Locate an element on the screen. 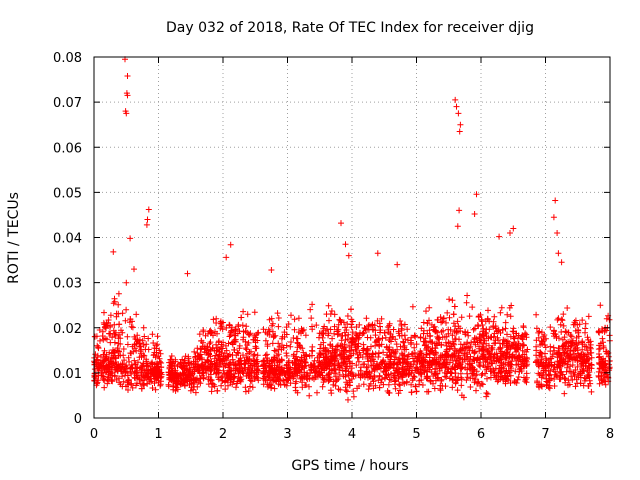 This screenshot has width=640, height=480. y-tick-label: 0.04 is located at coordinates (67, 239).